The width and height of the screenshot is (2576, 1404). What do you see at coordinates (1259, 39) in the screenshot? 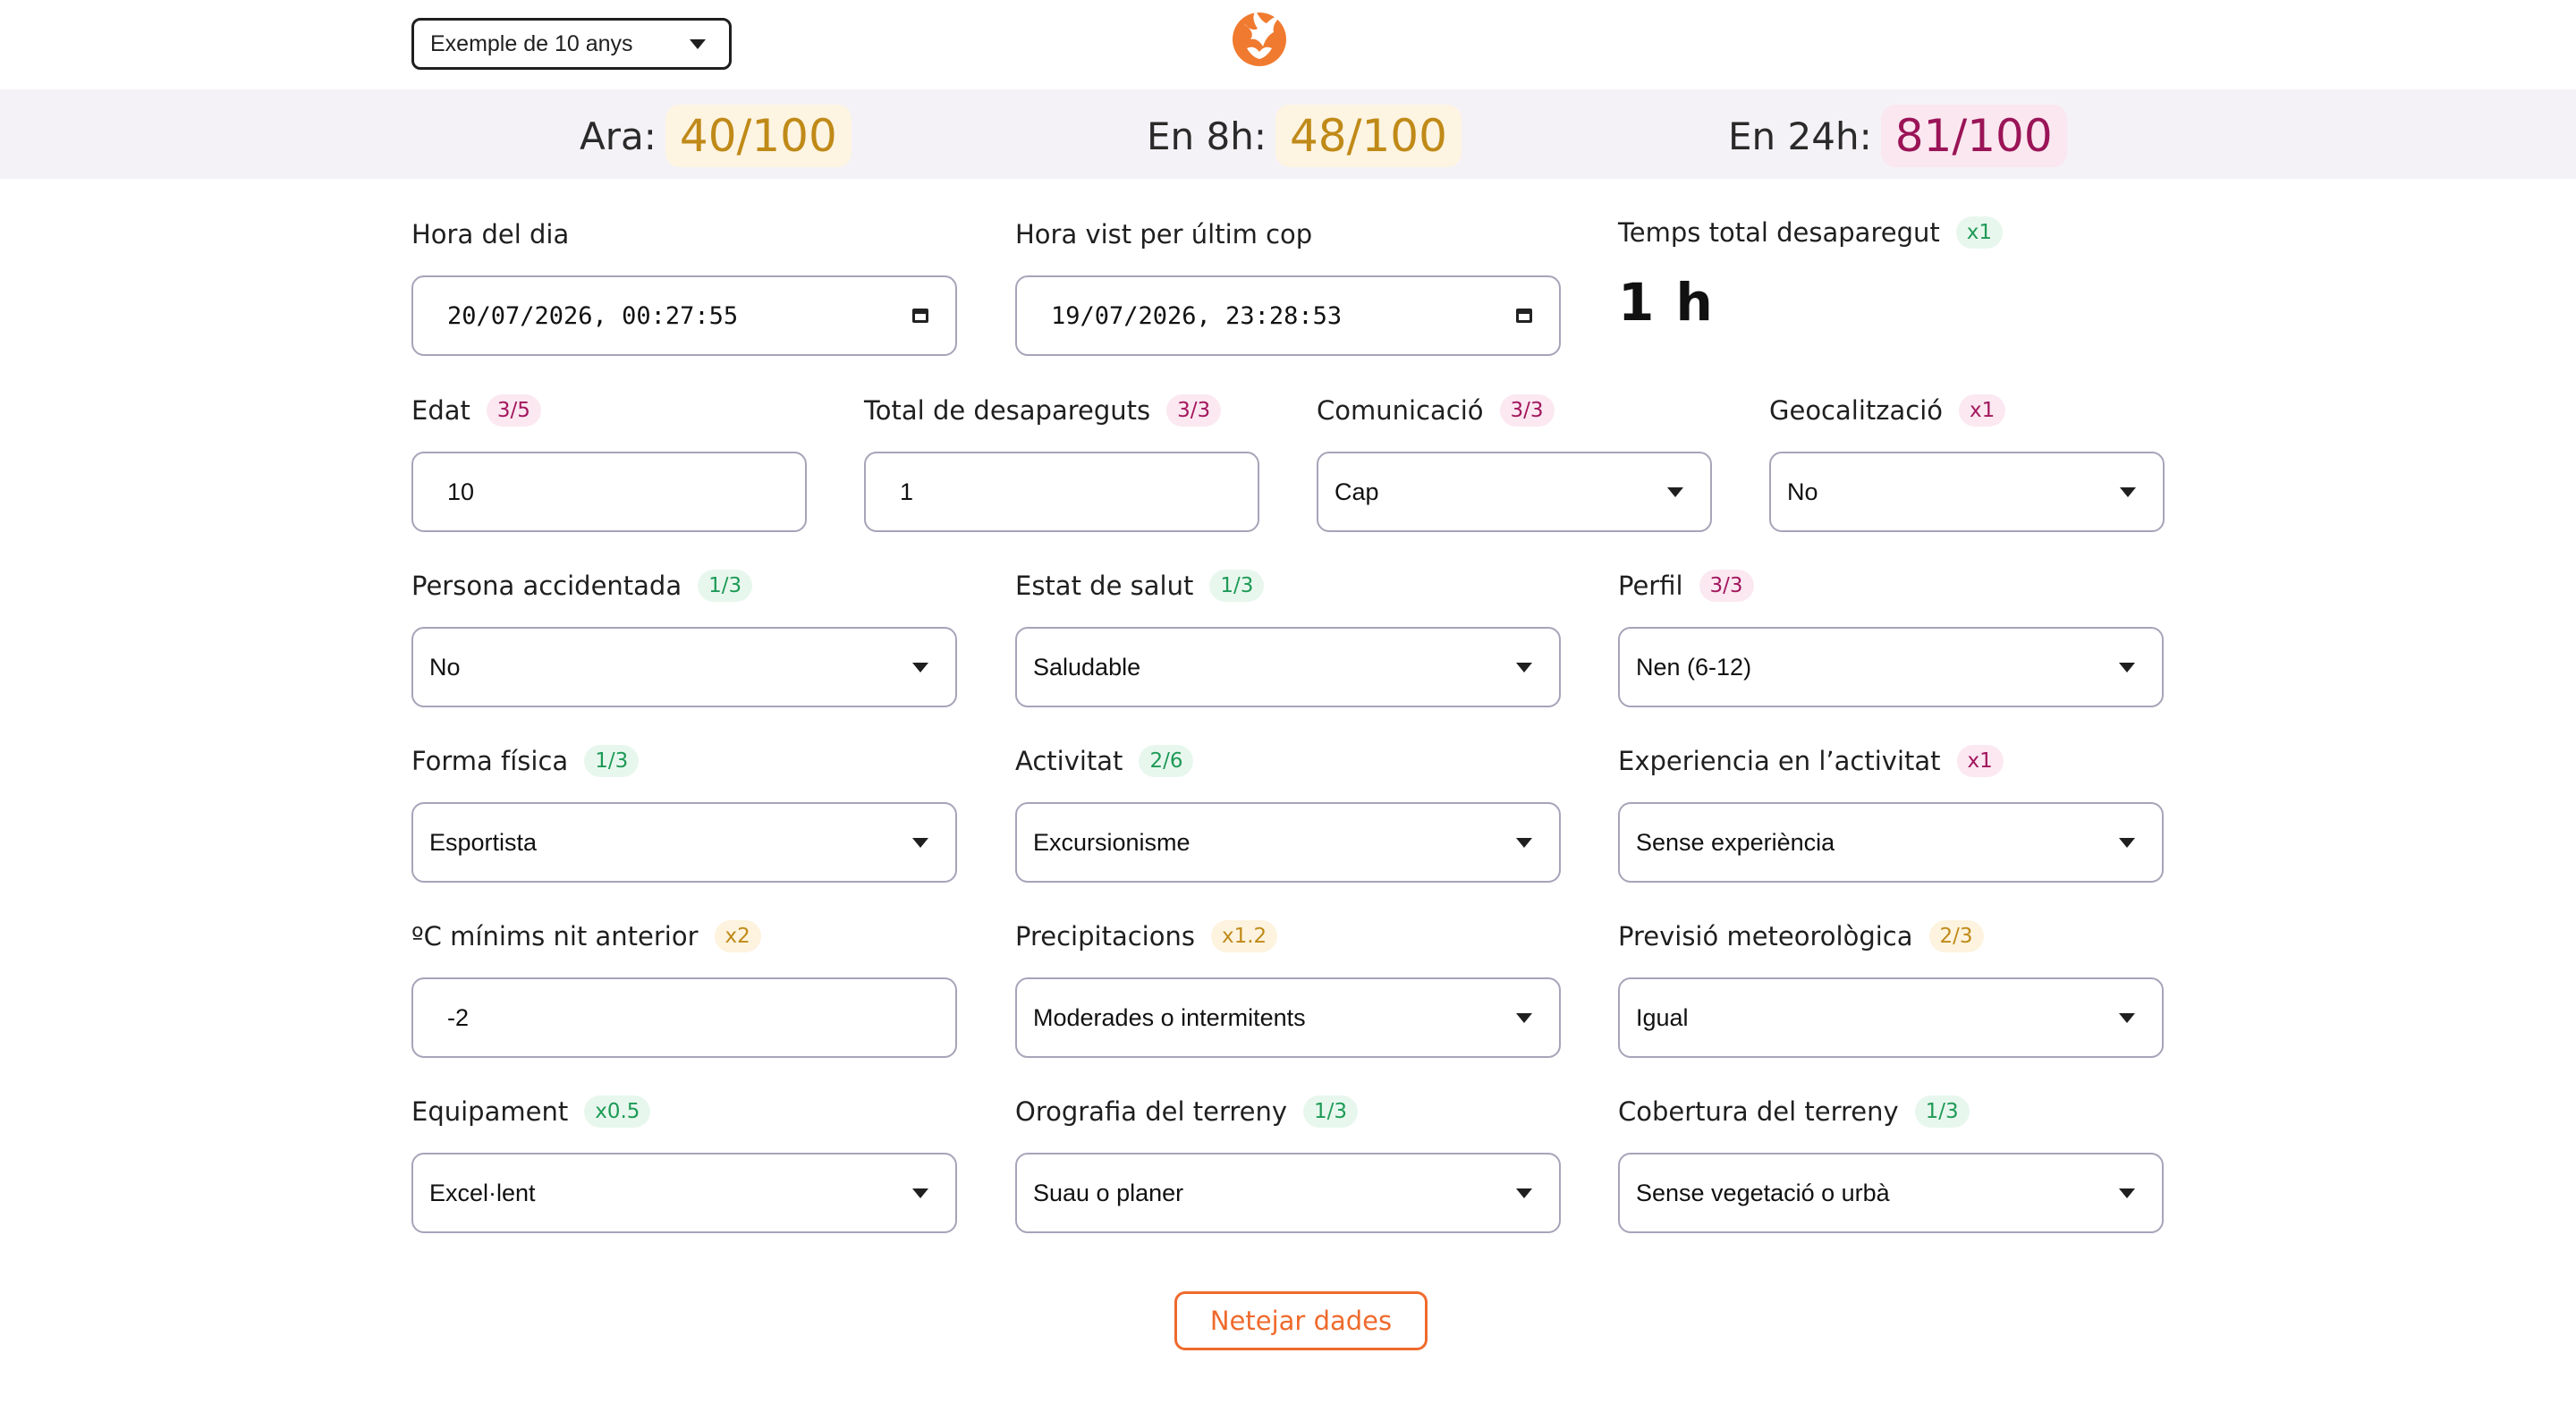
I see `phoenix-logo-icon` at bounding box center [1259, 39].